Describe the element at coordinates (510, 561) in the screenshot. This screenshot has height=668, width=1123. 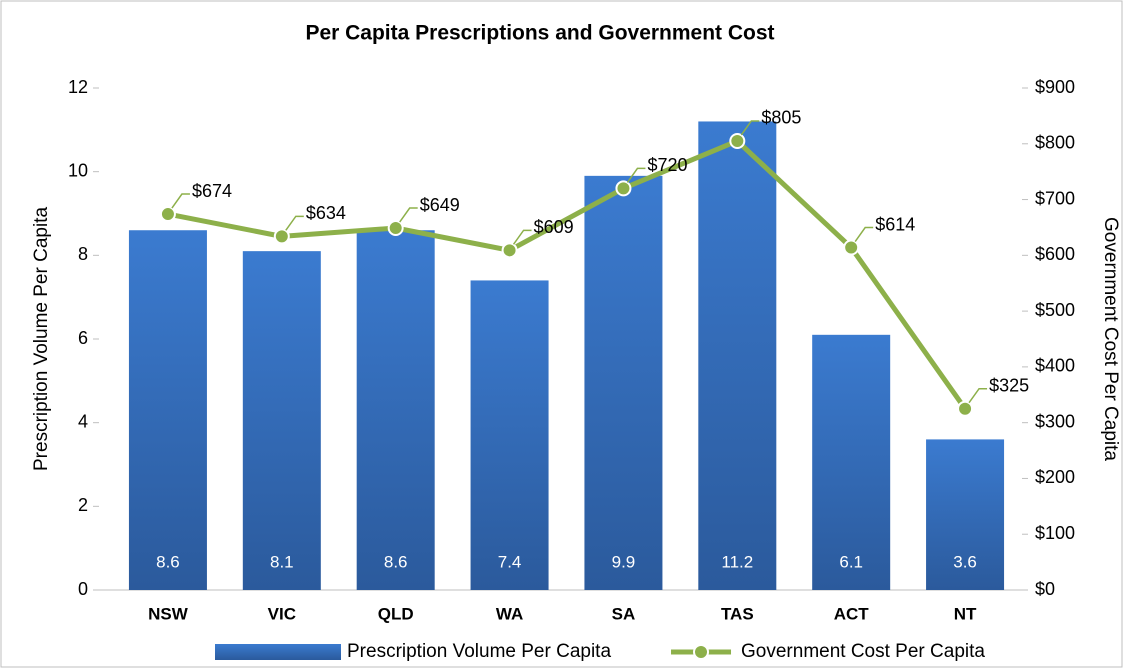
I see `bar-label: 7.4` at that location.